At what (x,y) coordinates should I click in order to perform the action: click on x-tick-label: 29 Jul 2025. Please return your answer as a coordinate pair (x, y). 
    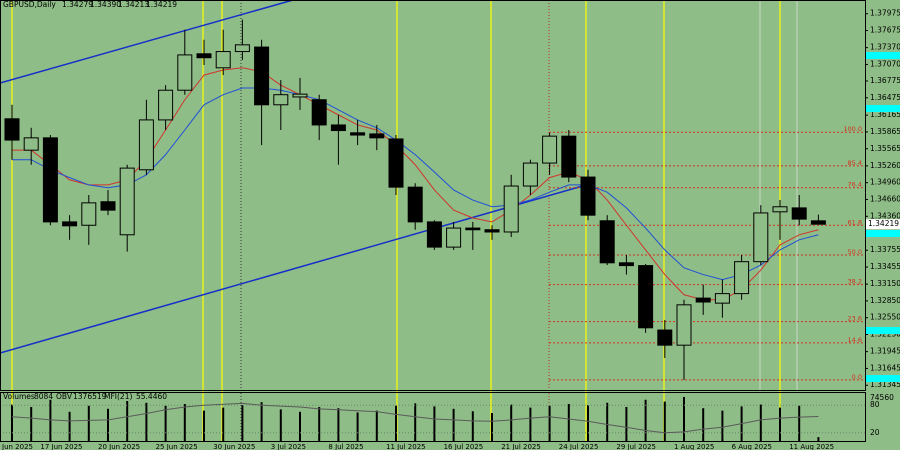
    Looking at the image, I should click on (636, 446).